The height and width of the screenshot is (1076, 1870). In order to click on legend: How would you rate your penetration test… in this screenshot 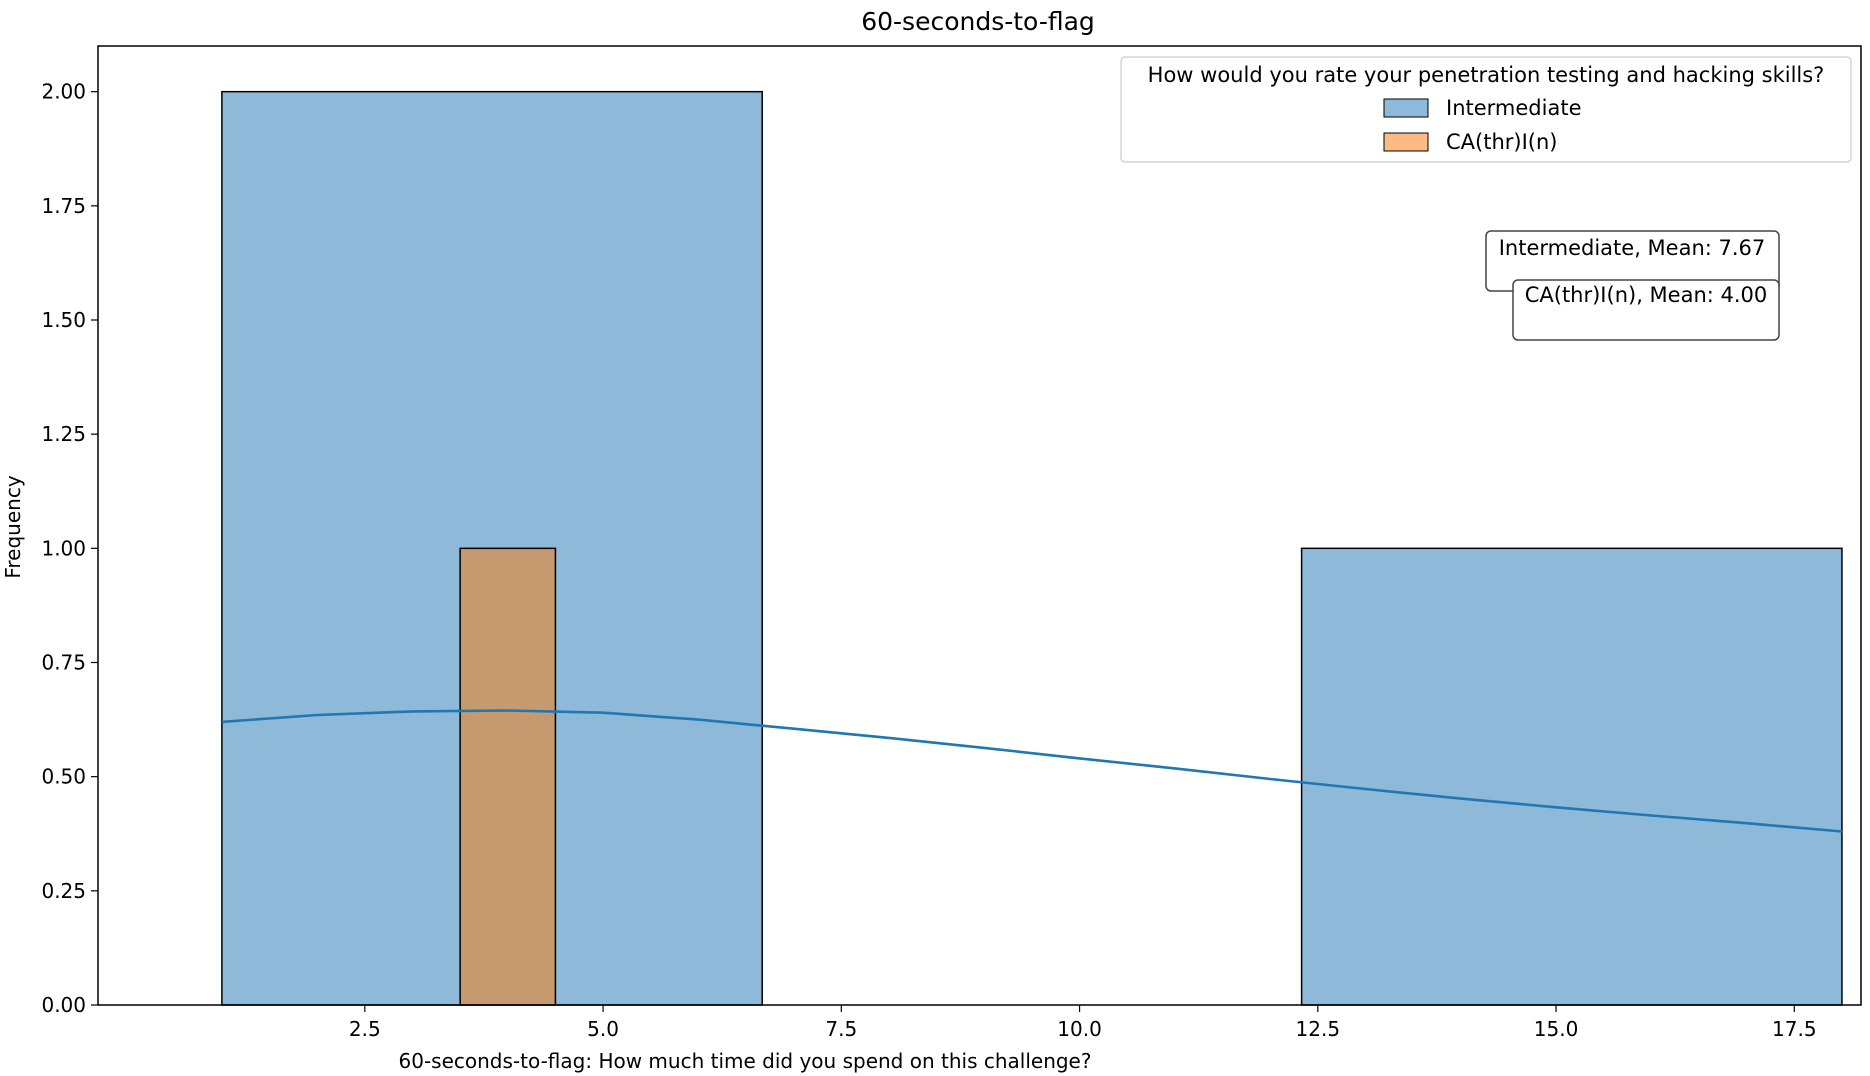, I will do `click(1486, 109)`.